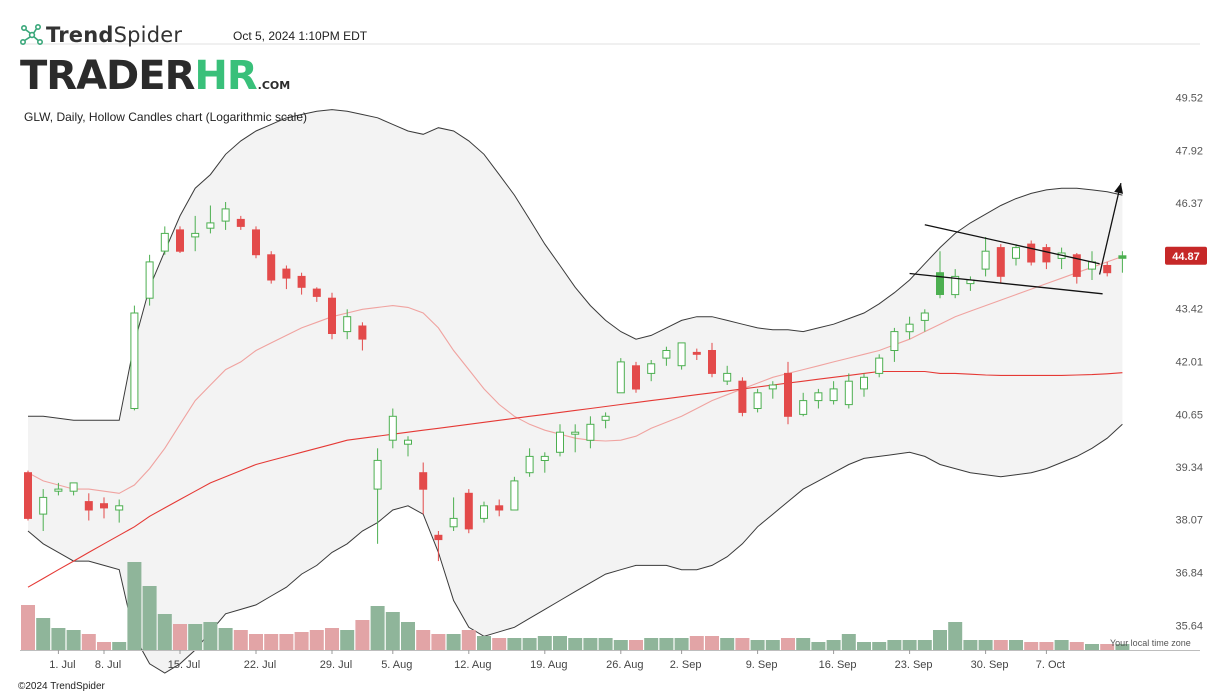 This screenshot has width=1229, height=697. I want to click on copyright: ©2024 TrendSpider, so click(61, 686).